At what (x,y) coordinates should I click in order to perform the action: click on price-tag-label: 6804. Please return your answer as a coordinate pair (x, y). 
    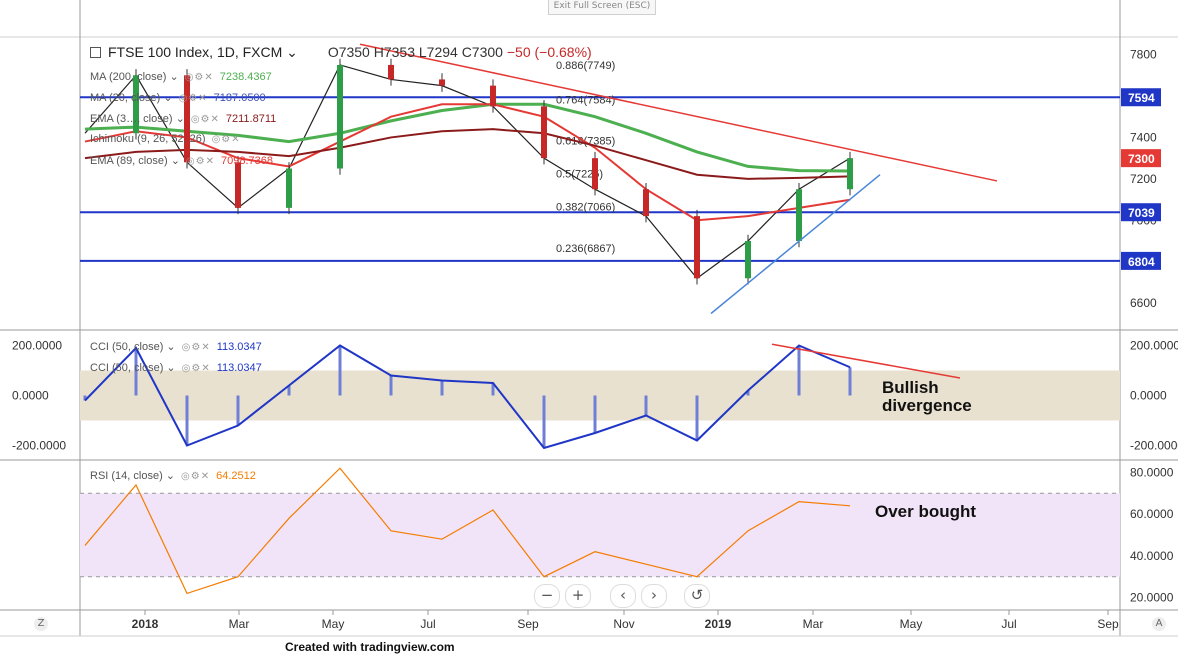
    Looking at the image, I should click on (1141, 262).